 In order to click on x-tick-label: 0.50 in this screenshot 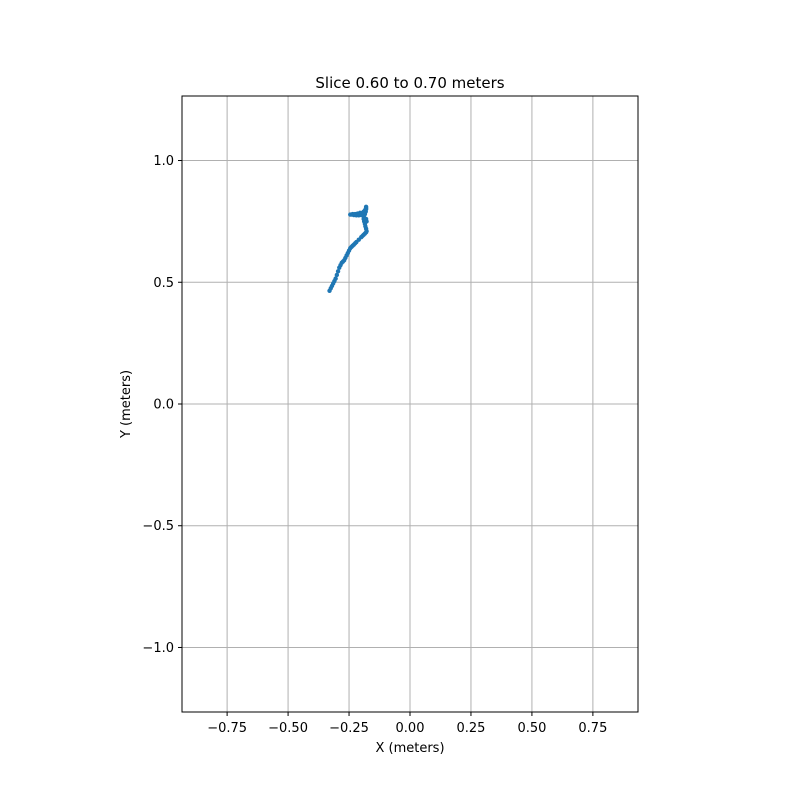, I will do `click(531, 728)`.